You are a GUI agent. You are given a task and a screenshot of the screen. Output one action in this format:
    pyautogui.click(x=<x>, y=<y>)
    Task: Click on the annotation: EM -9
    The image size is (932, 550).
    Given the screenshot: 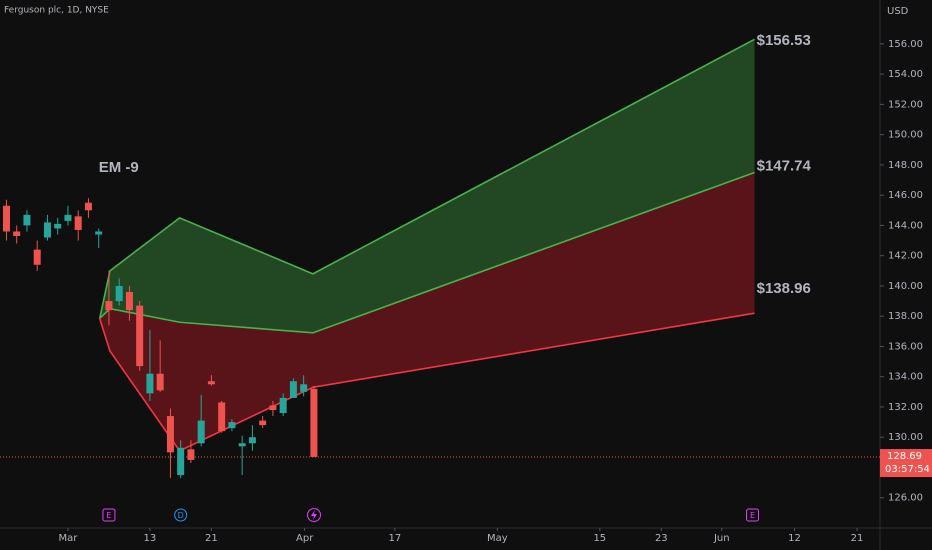 What is the action you would take?
    pyautogui.click(x=119, y=167)
    